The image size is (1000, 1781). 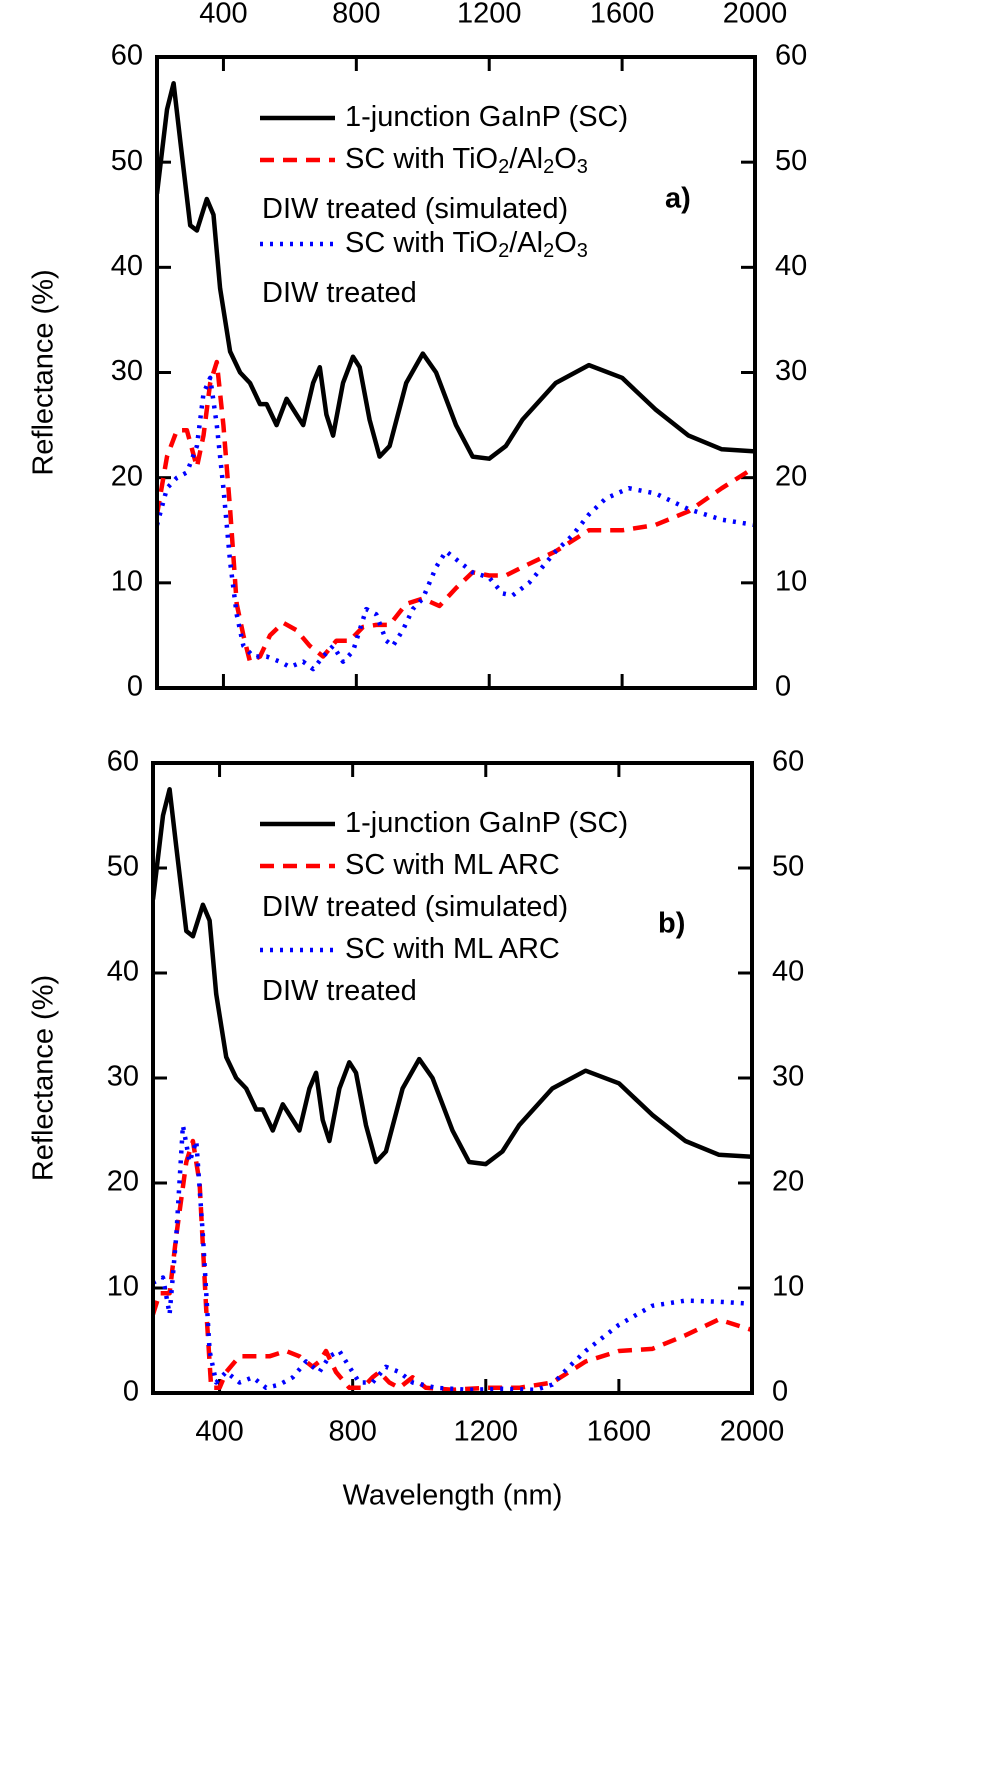 I want to click on legend-label: SC with ML ARC DIW treated (simulated), so click(x=415, y=886).